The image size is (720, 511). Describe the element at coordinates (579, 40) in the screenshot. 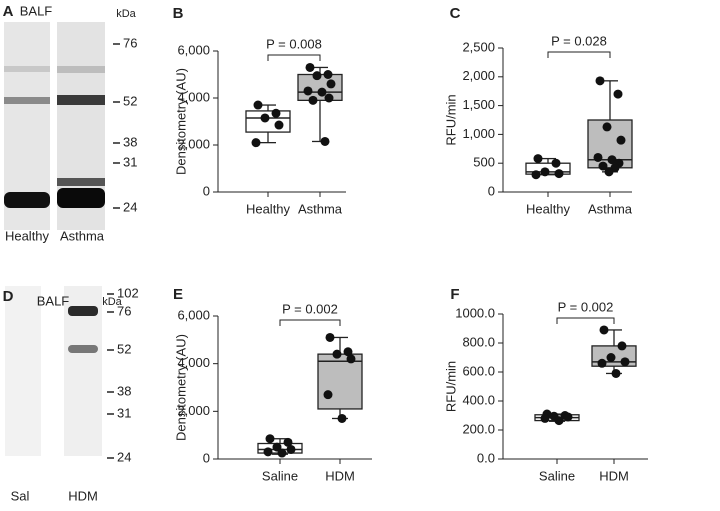

I see `p-value: P = 0.028` at that location.